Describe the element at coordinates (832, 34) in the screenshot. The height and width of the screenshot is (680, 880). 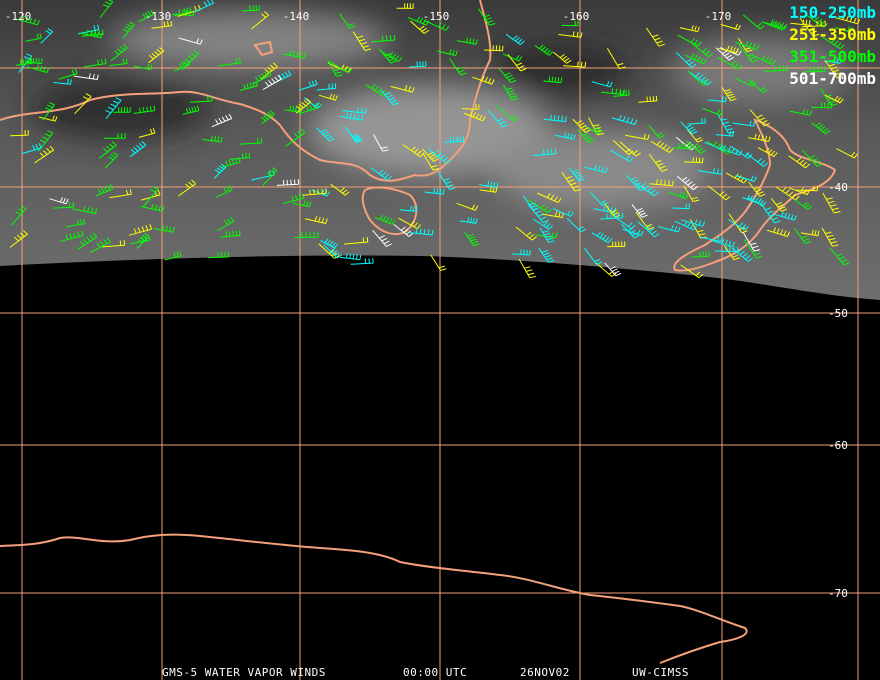
I see `legend-entry: 251-350mb` at that location.